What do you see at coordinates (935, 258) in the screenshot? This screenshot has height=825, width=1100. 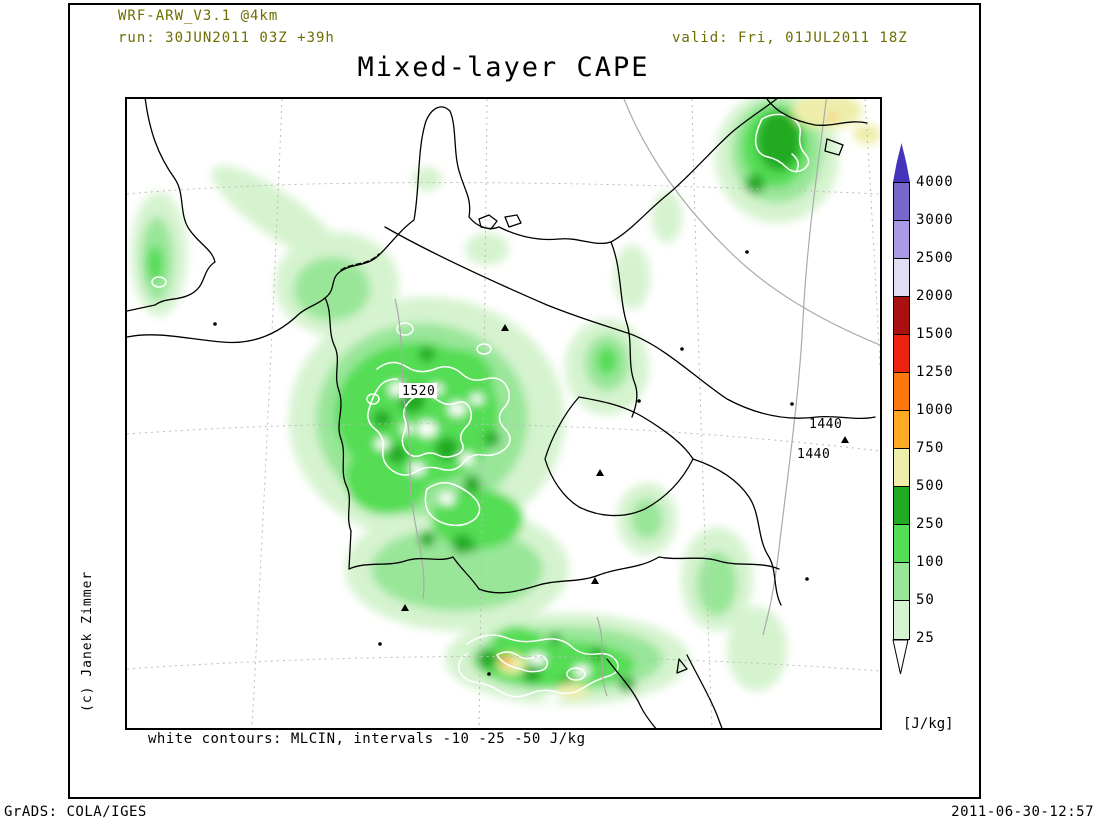 I see `colorbar-tick-label: 2500` at bounding box center [935, 258].